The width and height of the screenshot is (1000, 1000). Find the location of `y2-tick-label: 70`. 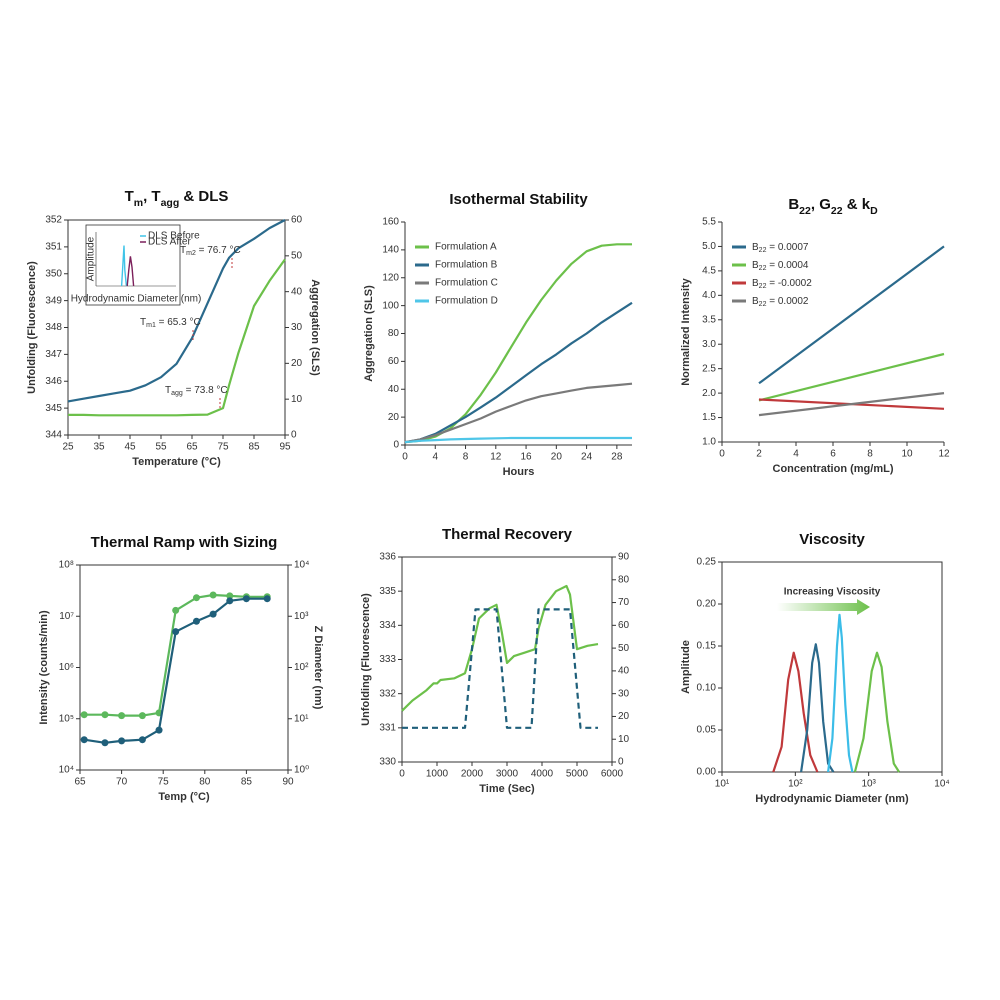

y2-tick-label: 70 is located at coordinates (624, 602).